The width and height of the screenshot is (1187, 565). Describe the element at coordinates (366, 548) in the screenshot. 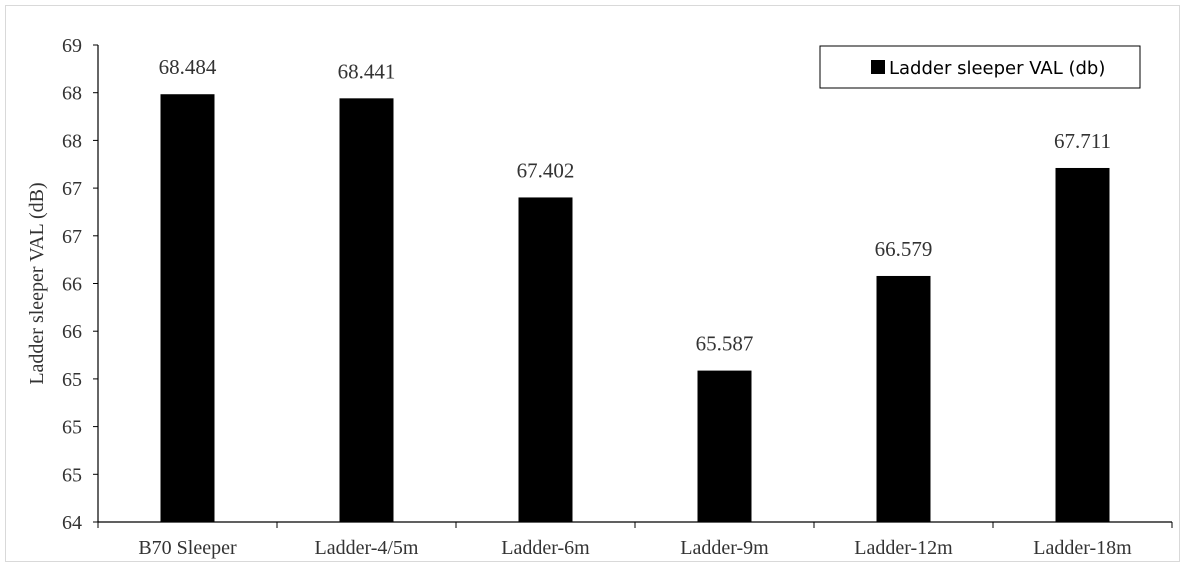

I see `x-tick-label: Ladder-4/5m` at that location.